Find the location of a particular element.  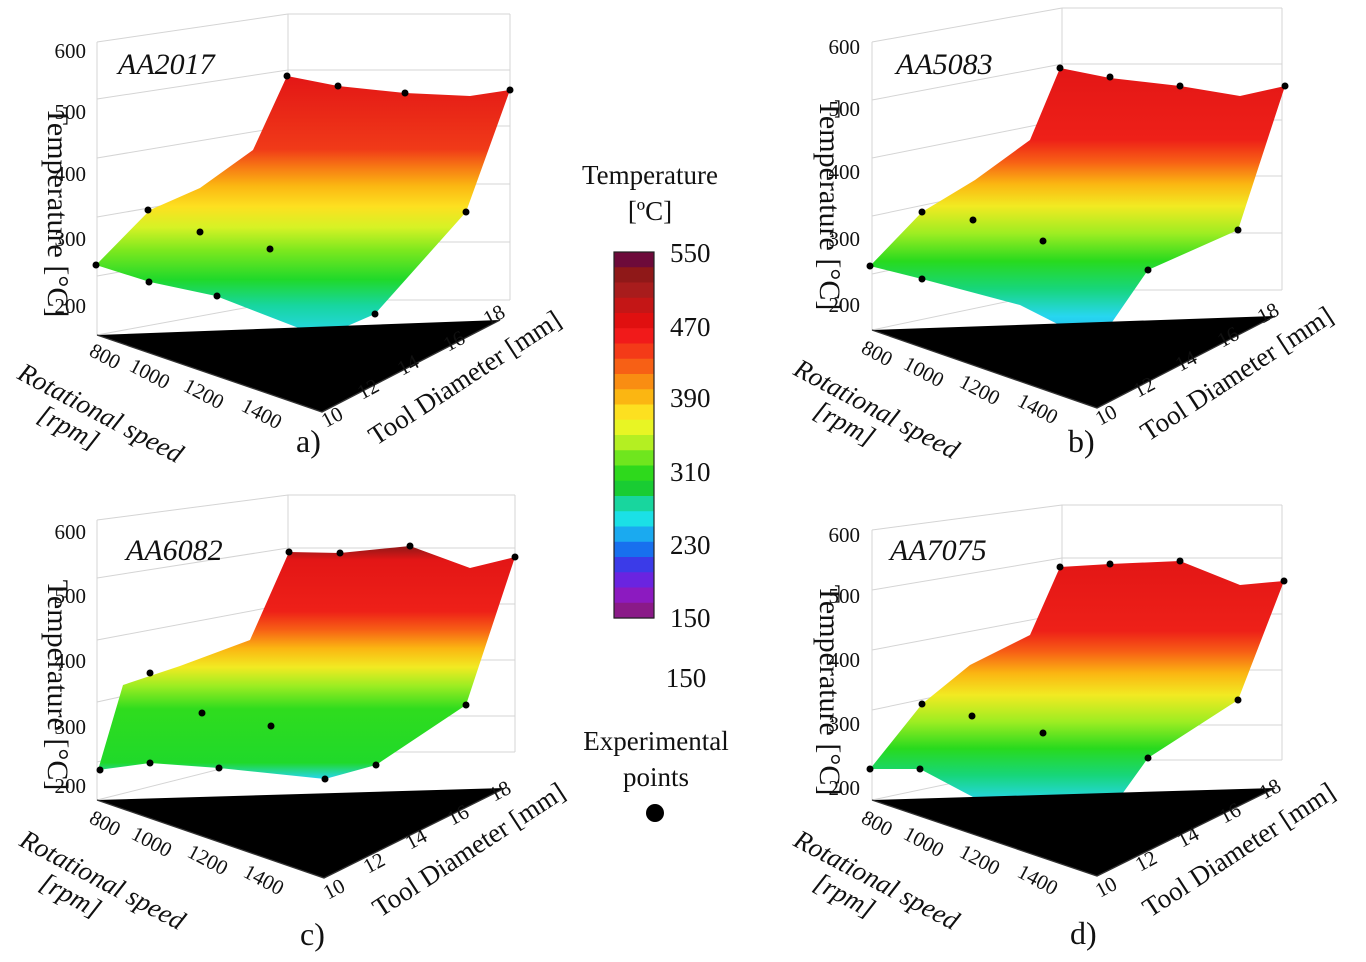

x-tick: 1000 is located at coordinates (924, 371).